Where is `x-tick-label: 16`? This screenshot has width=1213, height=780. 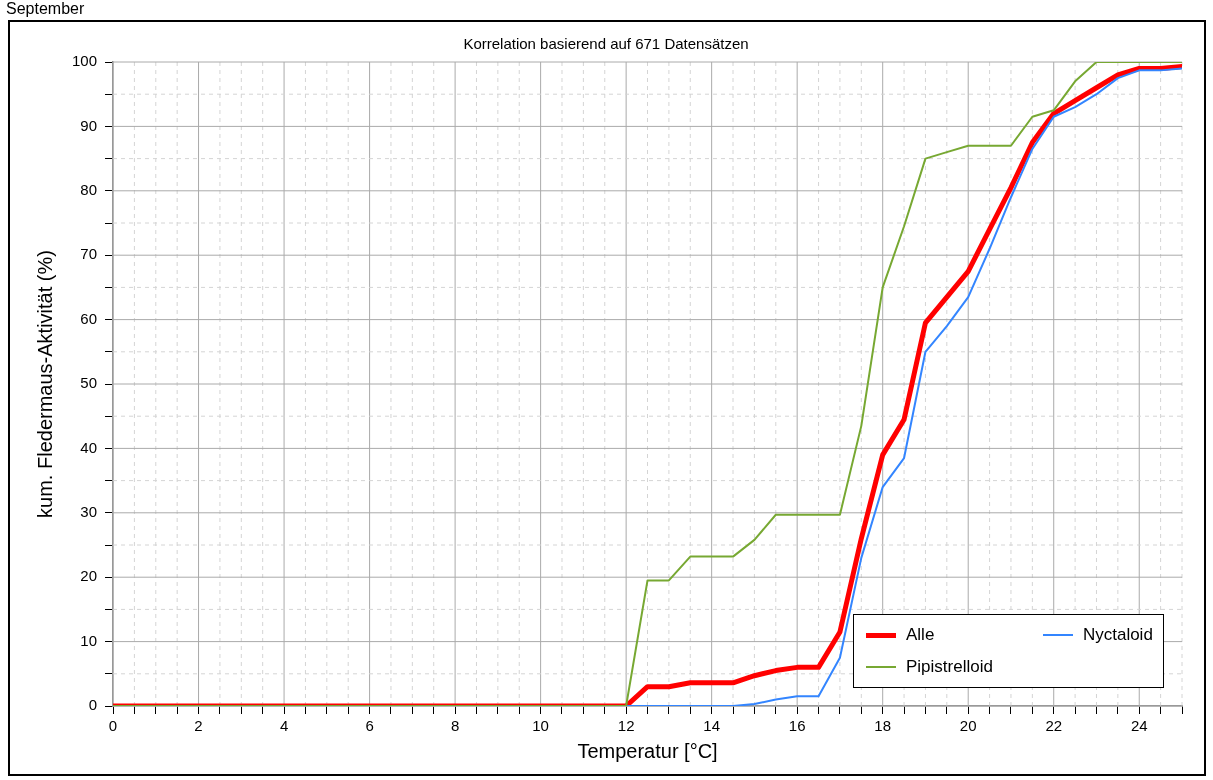 x-tick-label: 16 is located at coordinates (797, 726).